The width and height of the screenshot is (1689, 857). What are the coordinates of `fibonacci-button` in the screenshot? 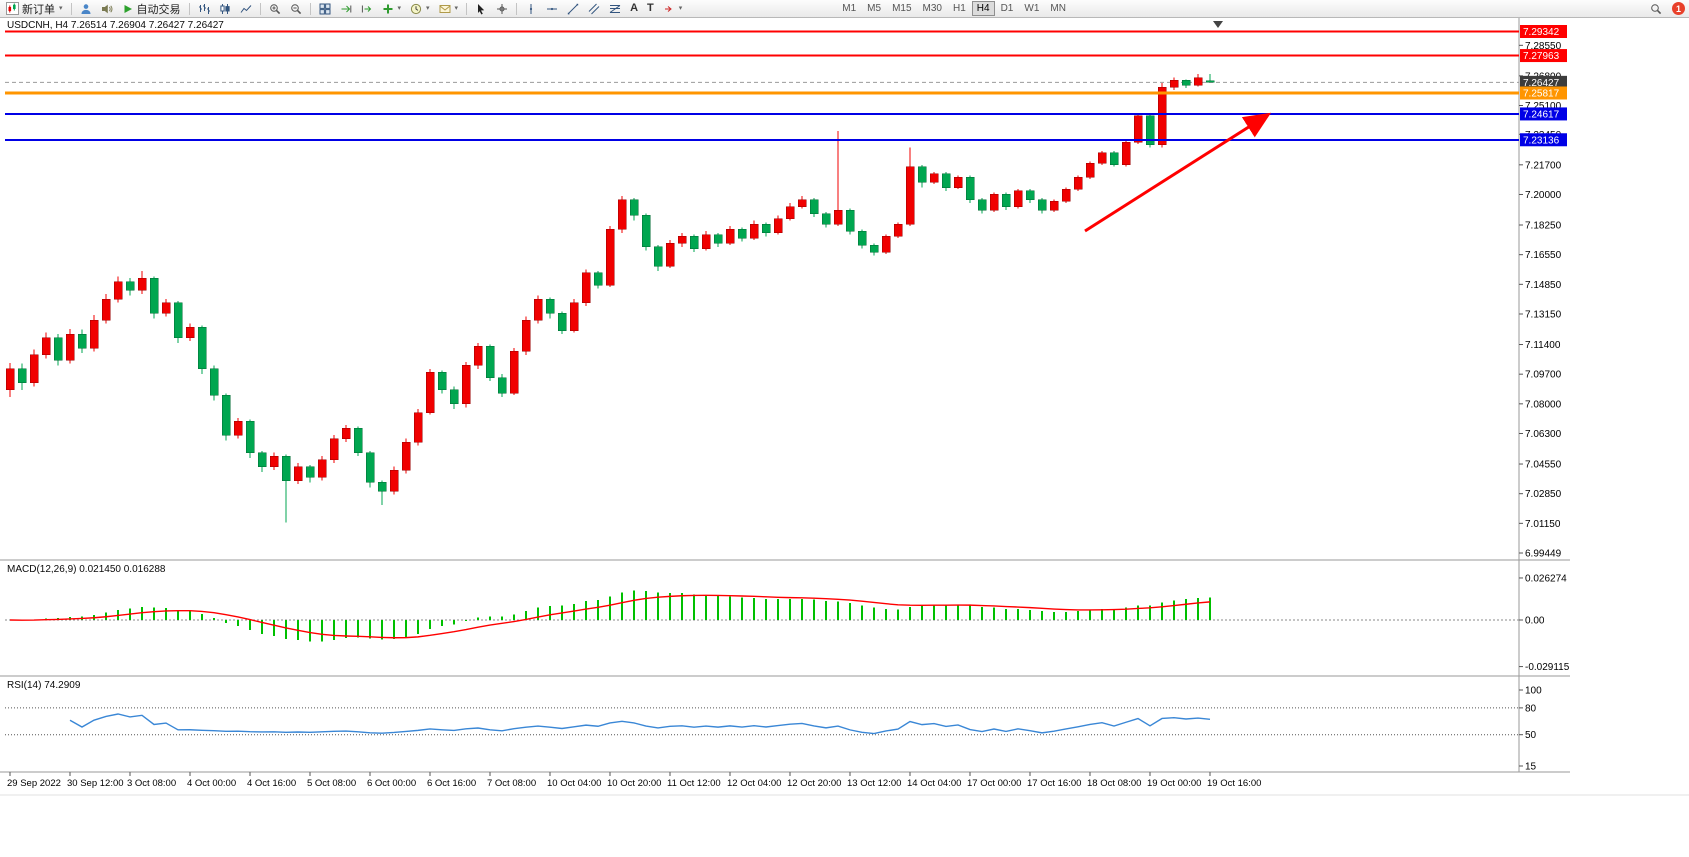 It's located at (615, 8).